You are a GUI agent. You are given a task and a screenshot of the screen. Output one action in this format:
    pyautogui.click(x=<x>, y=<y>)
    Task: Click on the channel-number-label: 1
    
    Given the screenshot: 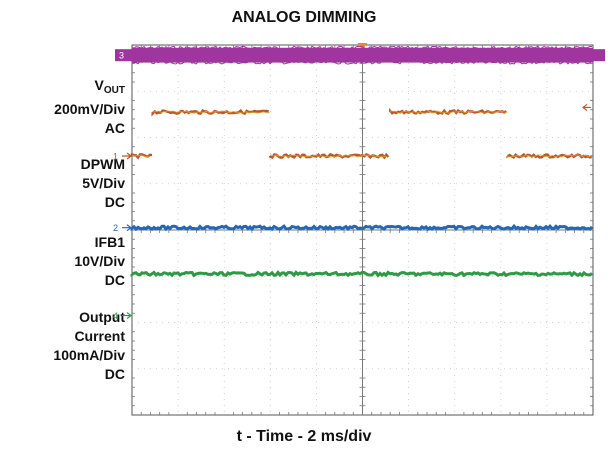 What is the action you would take?
    pyautogui.click(x=115, y=157)
    